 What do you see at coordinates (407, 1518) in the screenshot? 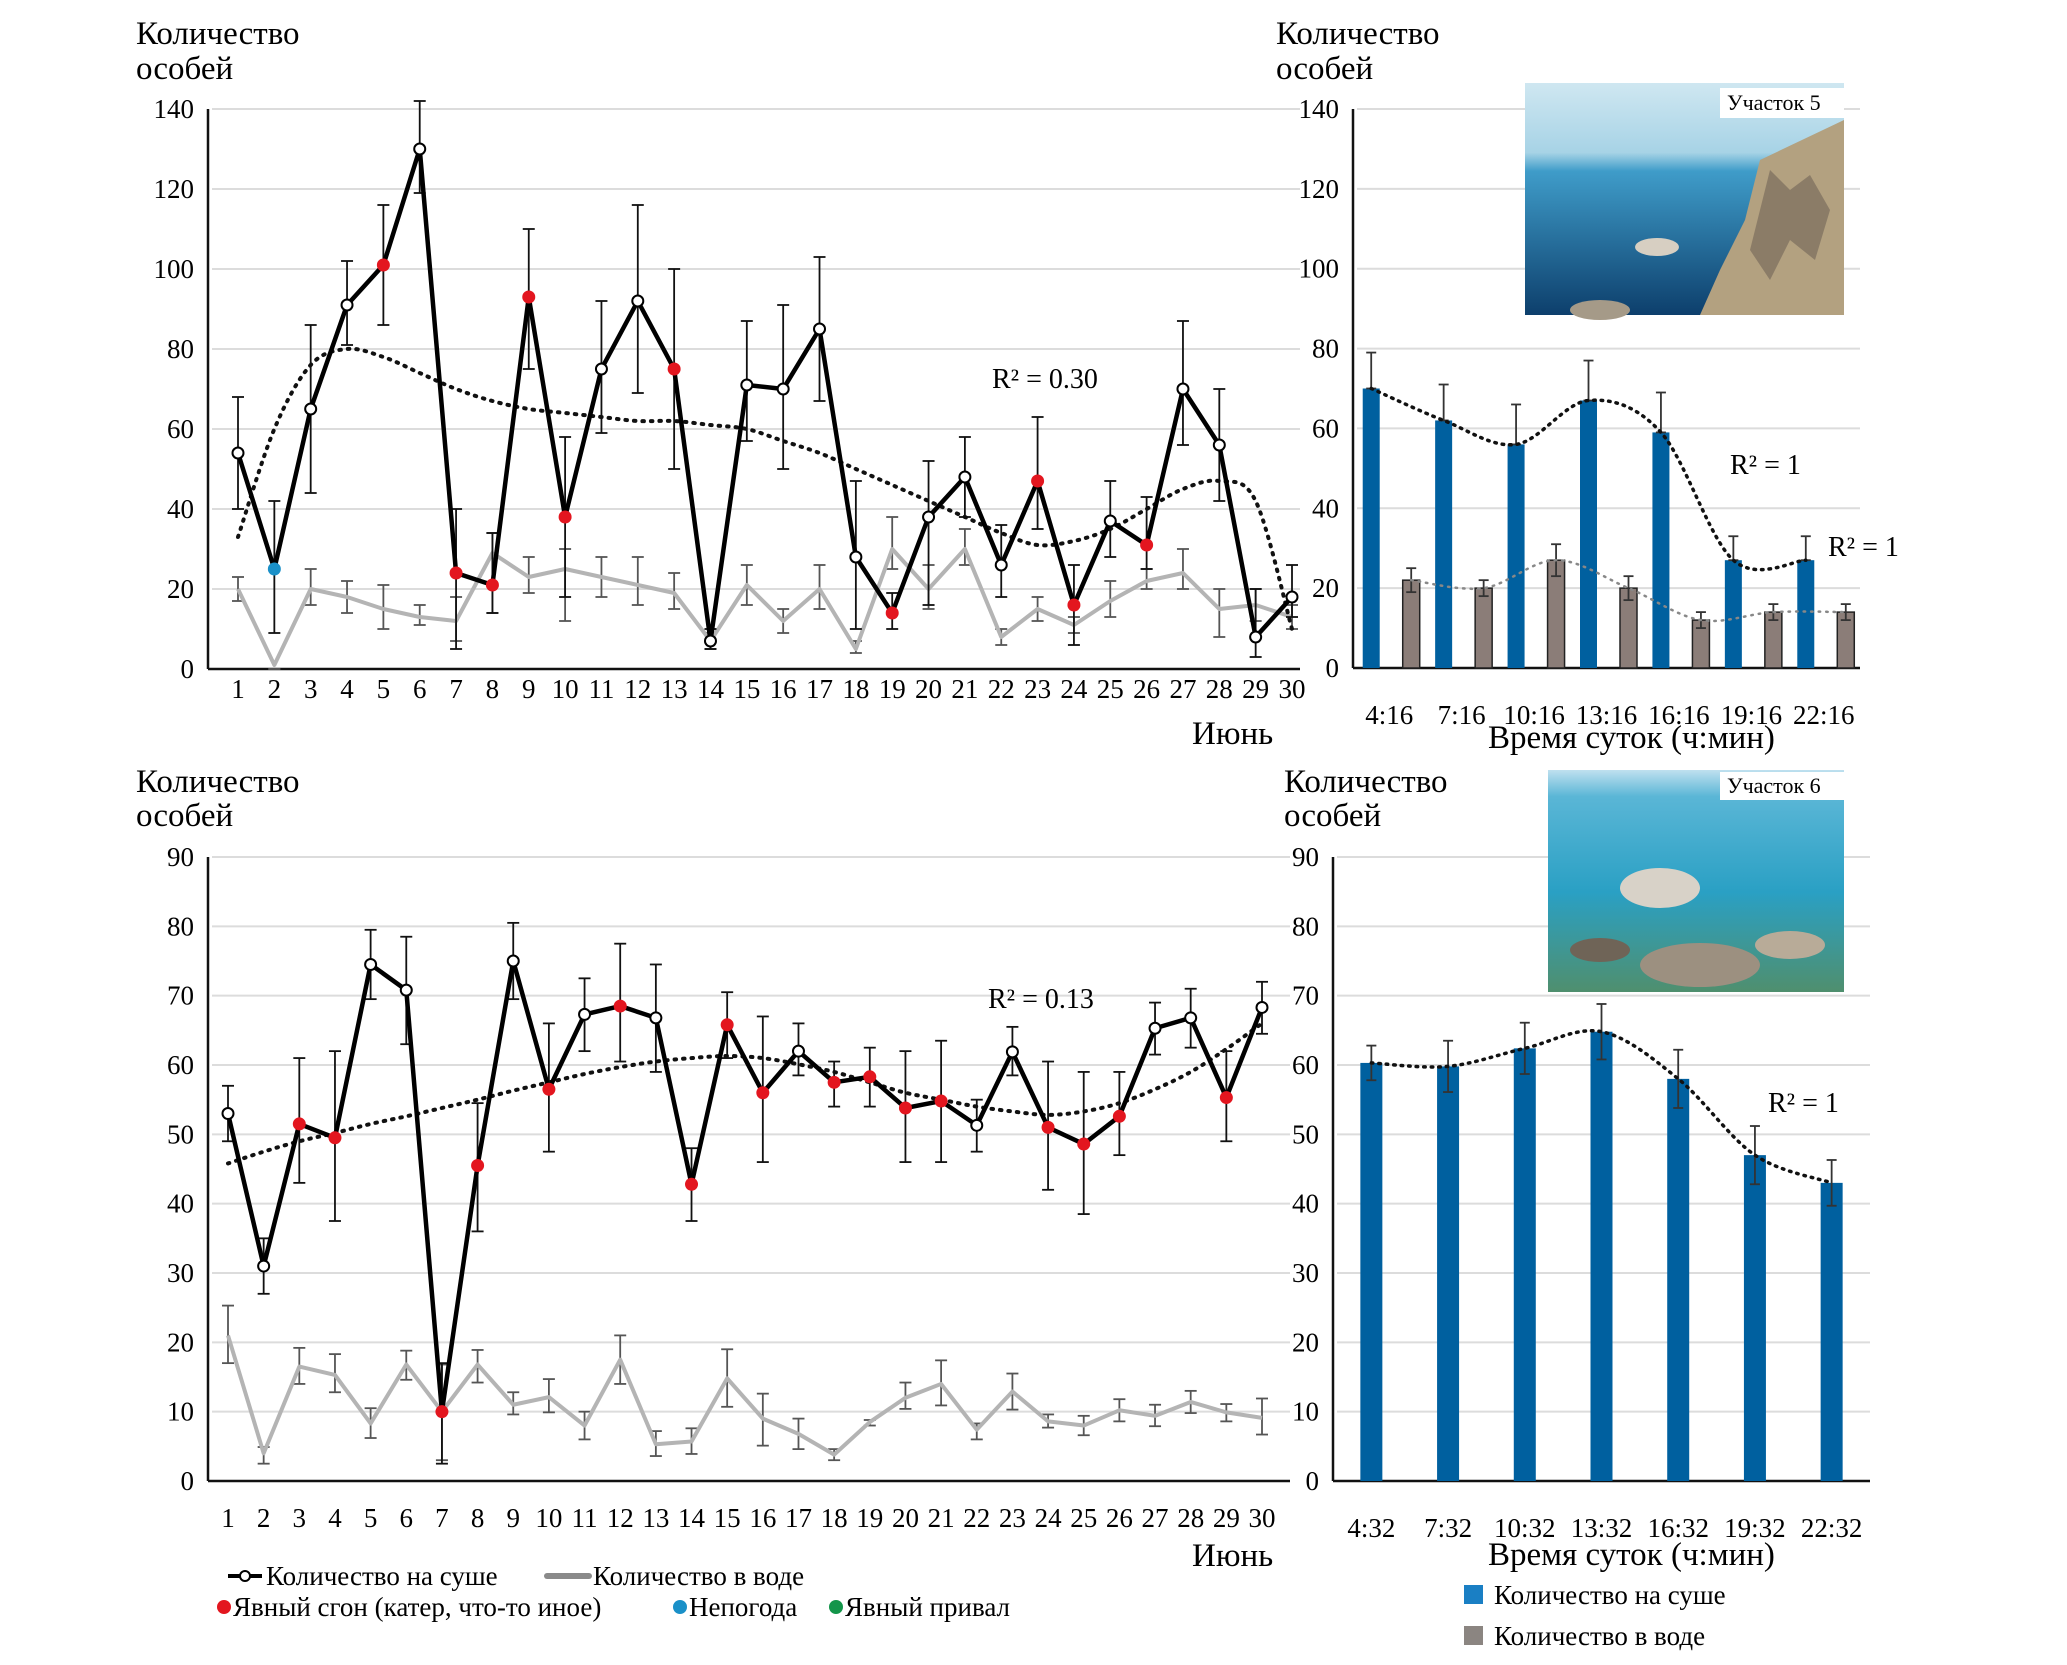
I see `x-tick-label: 6` at bounding box center [407, 1518].